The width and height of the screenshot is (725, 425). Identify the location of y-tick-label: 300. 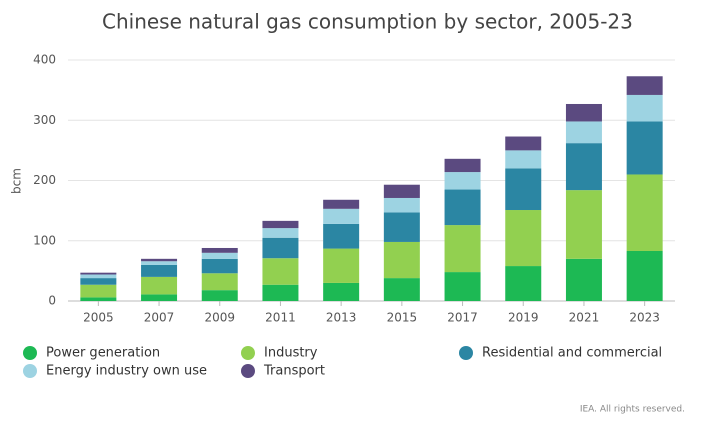
(44, 120).